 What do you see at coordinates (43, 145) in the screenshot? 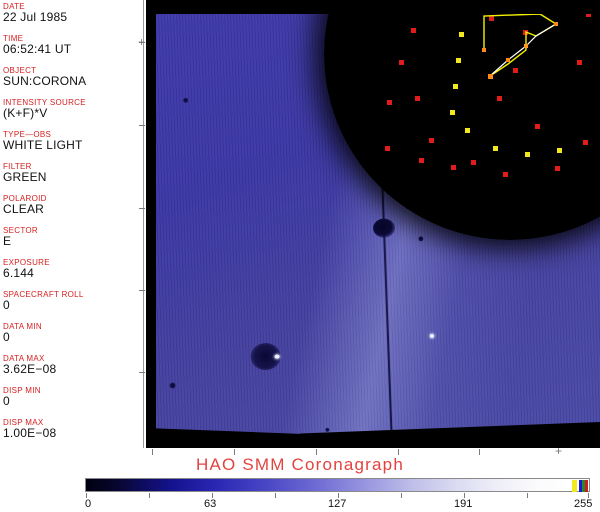
I see `meta-value-type-obs: WHITE LIGHT` at bounding box center [43, 145].